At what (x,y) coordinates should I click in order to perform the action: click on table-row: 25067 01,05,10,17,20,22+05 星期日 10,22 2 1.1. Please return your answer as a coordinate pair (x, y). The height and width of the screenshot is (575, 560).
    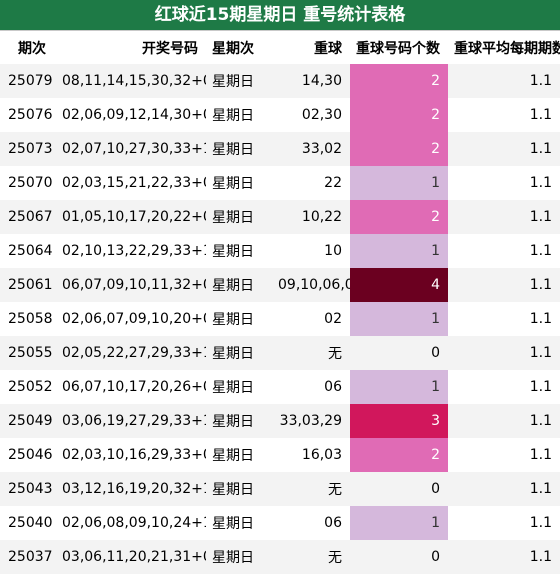
    Looking at the image, I should click on (280, 217).